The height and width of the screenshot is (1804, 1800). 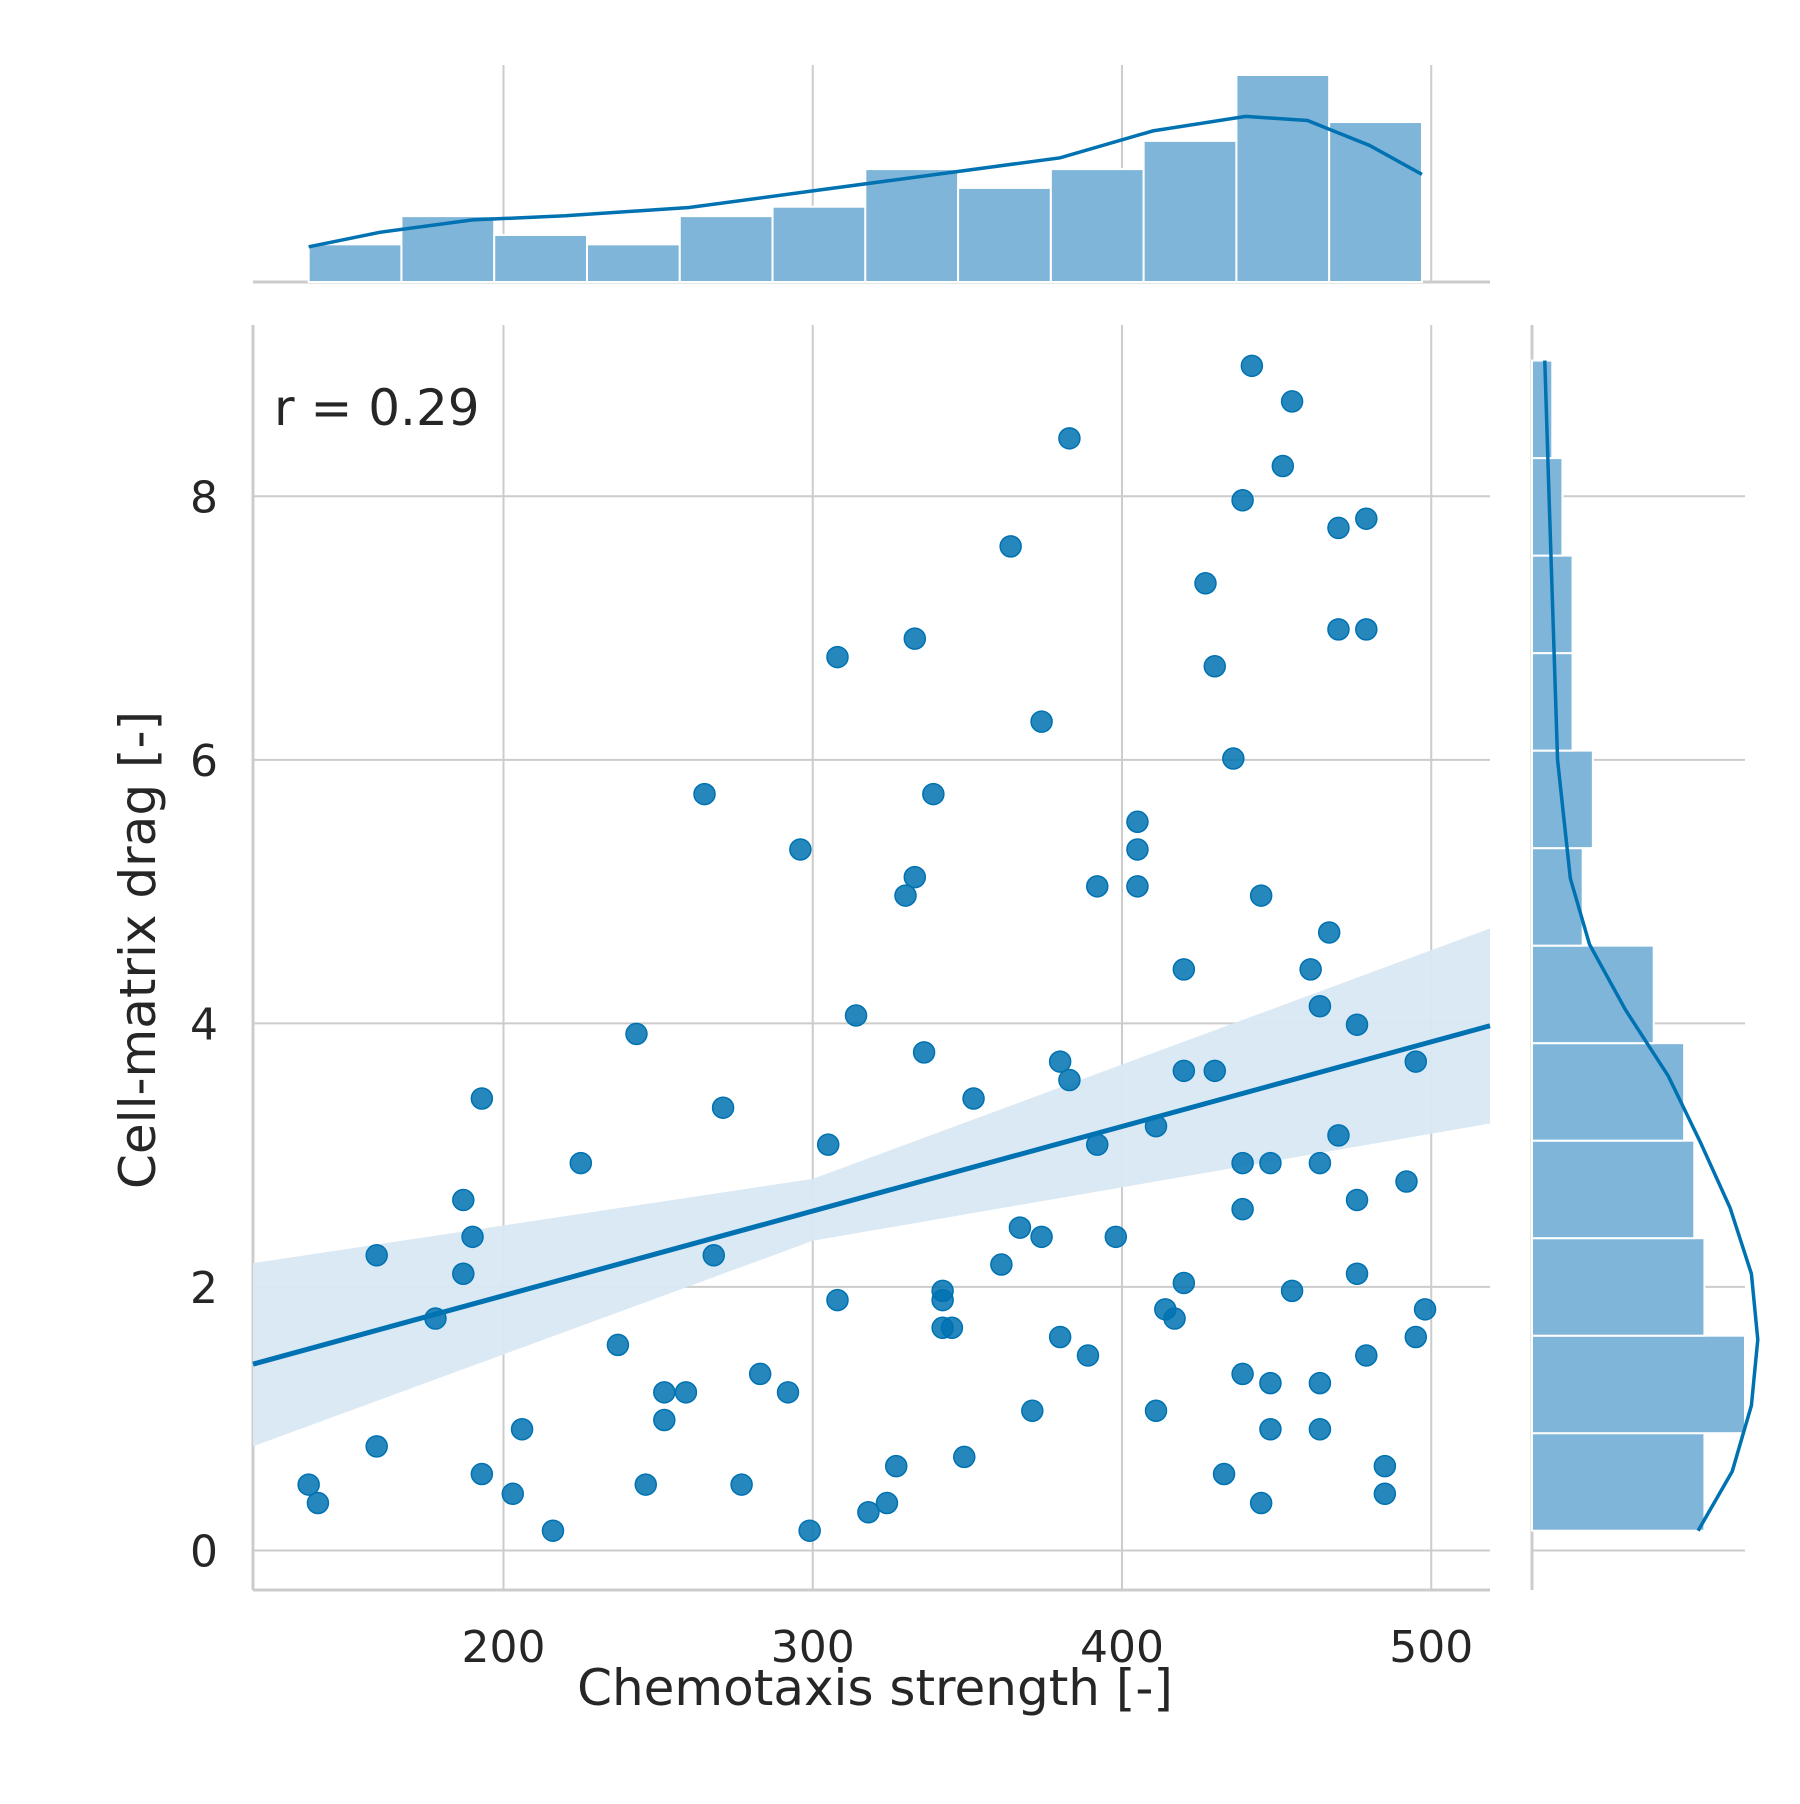 I want to click on x-tick-label: 400, so click(x=1122, y=1647).